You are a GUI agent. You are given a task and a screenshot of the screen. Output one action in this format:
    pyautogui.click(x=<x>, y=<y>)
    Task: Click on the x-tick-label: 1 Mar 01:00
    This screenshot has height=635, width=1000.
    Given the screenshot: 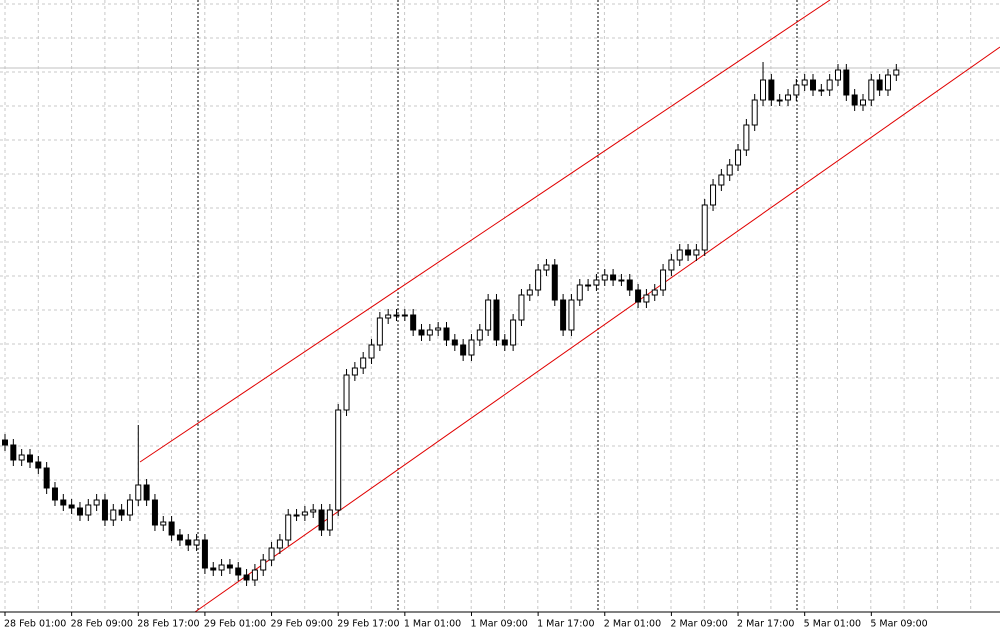 What is the action you would take?
    pyautogui.click(x=432, y=624)
    